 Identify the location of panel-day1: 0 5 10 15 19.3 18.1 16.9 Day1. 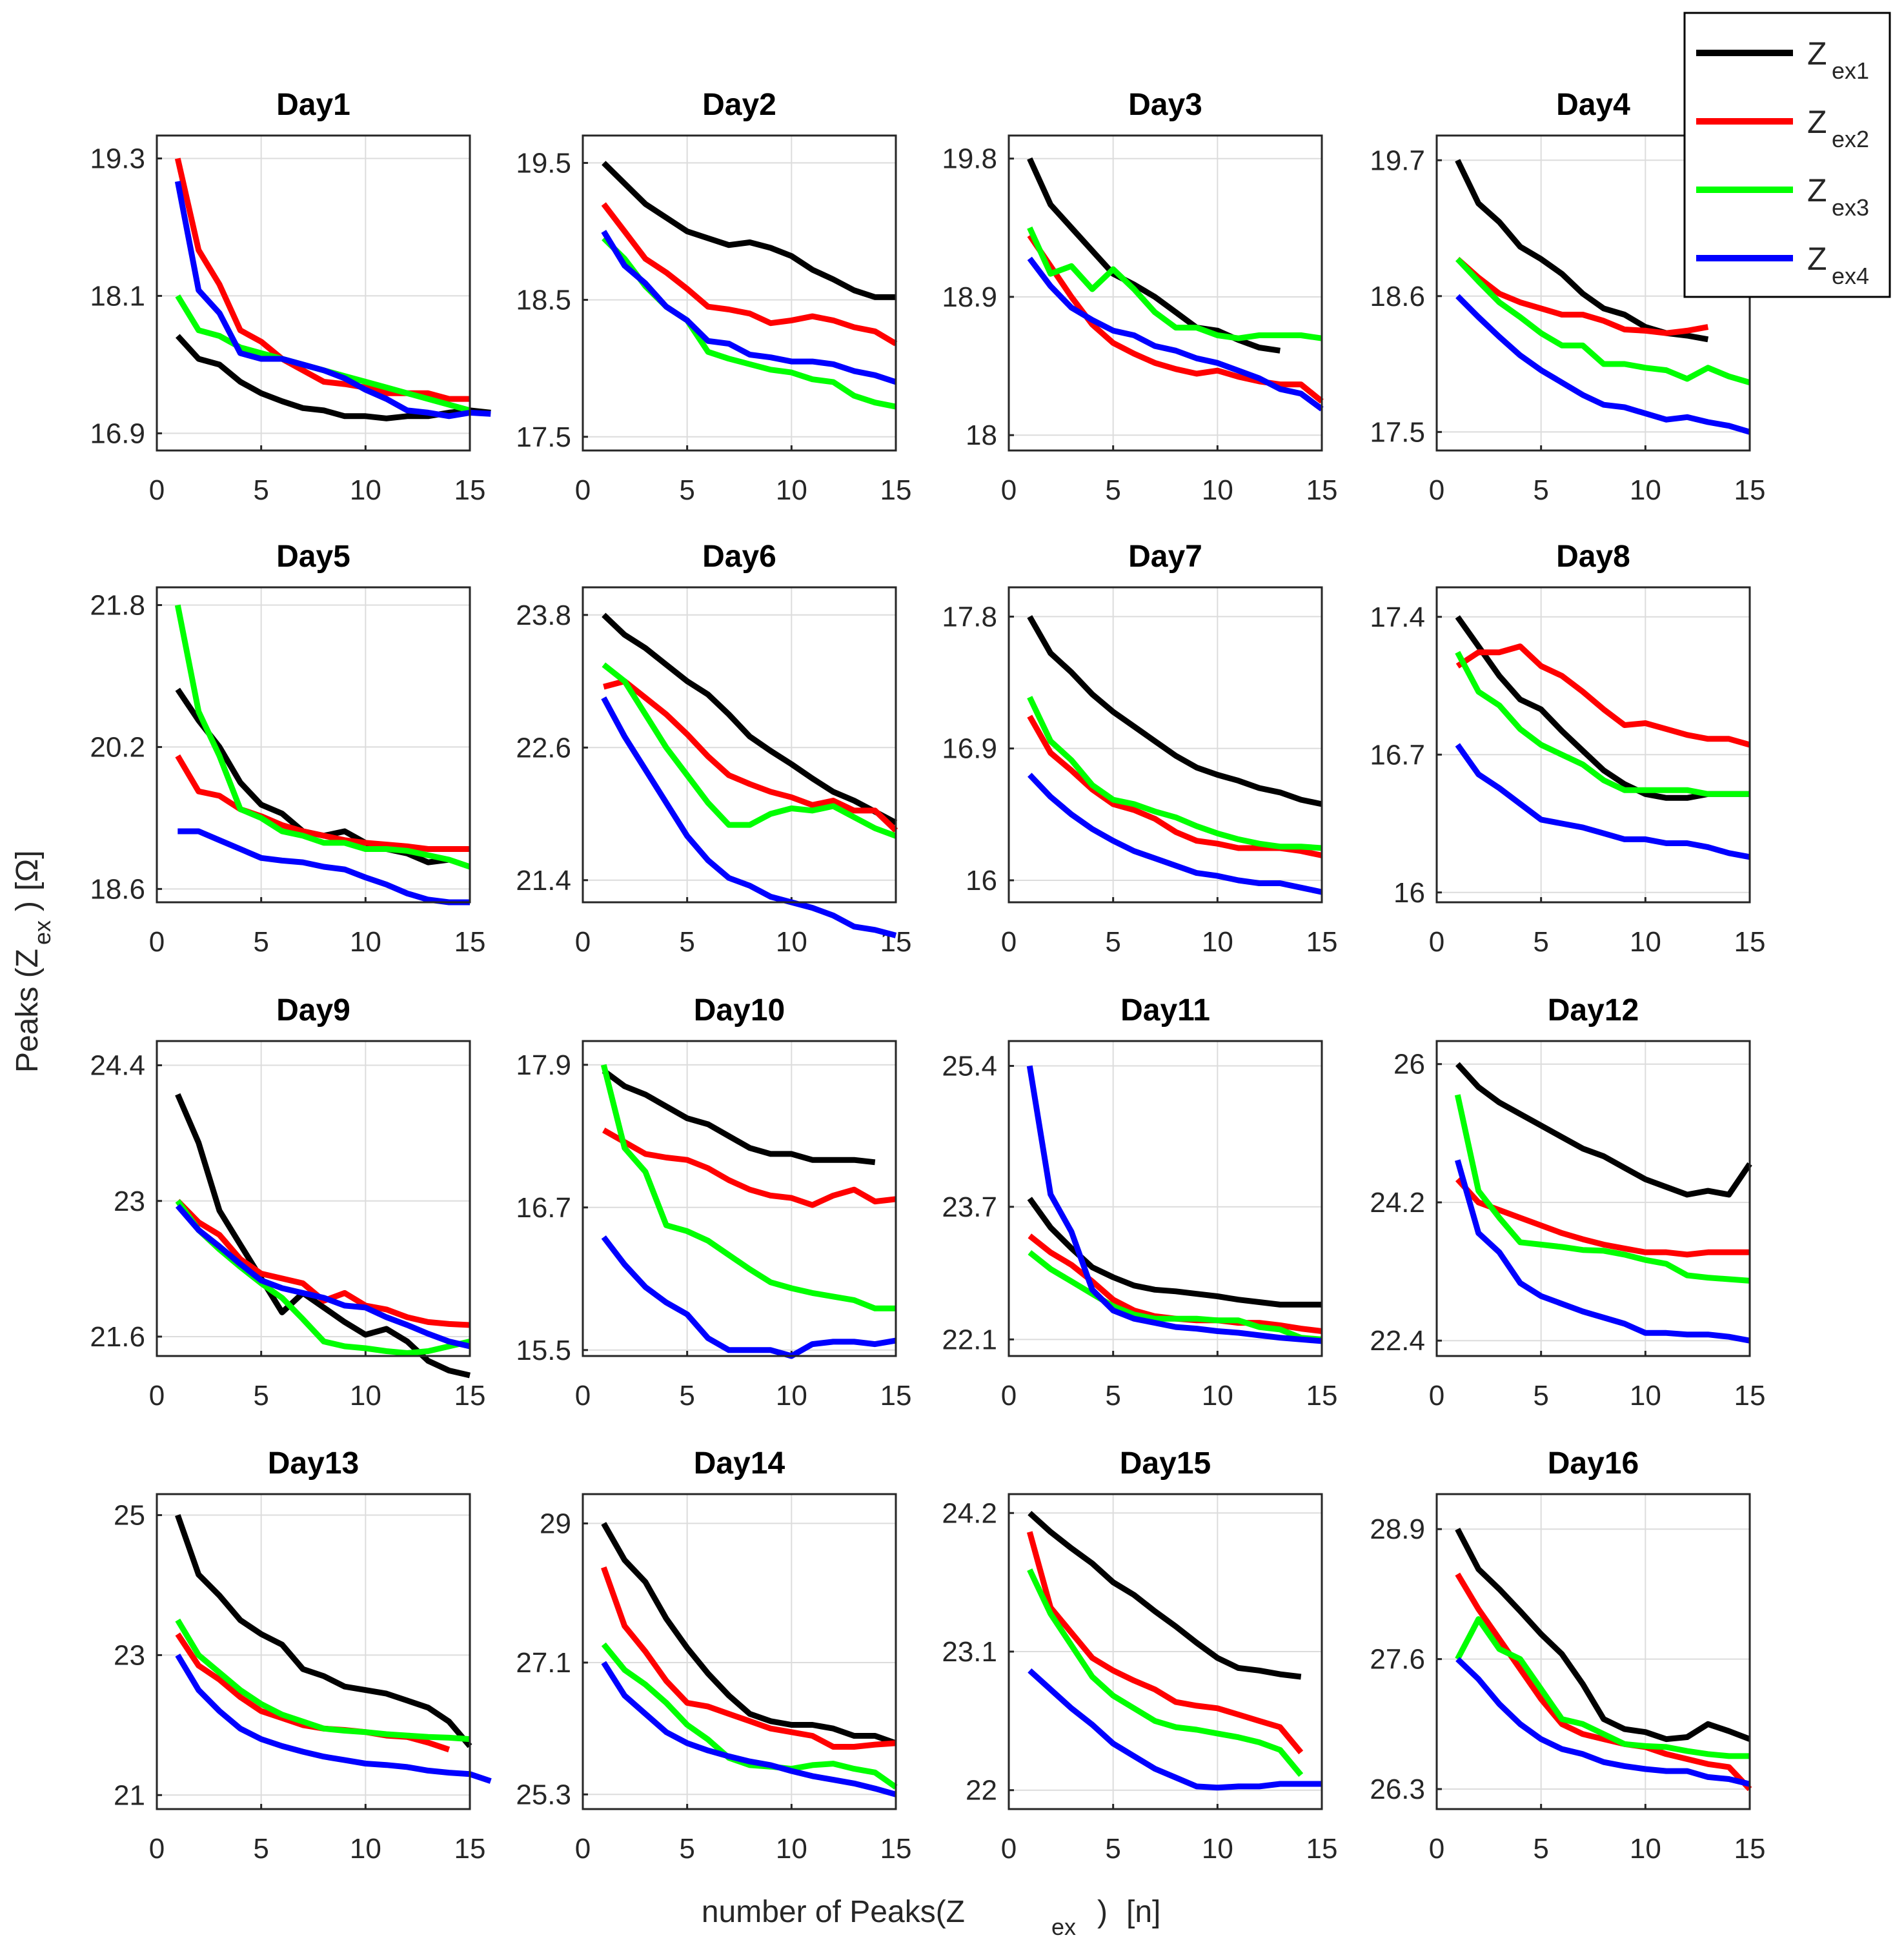
(291, 297).